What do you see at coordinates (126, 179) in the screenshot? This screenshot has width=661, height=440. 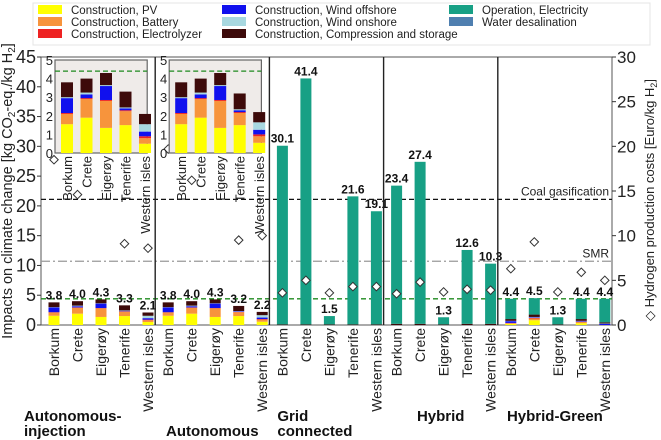 I see `inset-x-tick-label: Tenerife` at bounding box center [126, 179].